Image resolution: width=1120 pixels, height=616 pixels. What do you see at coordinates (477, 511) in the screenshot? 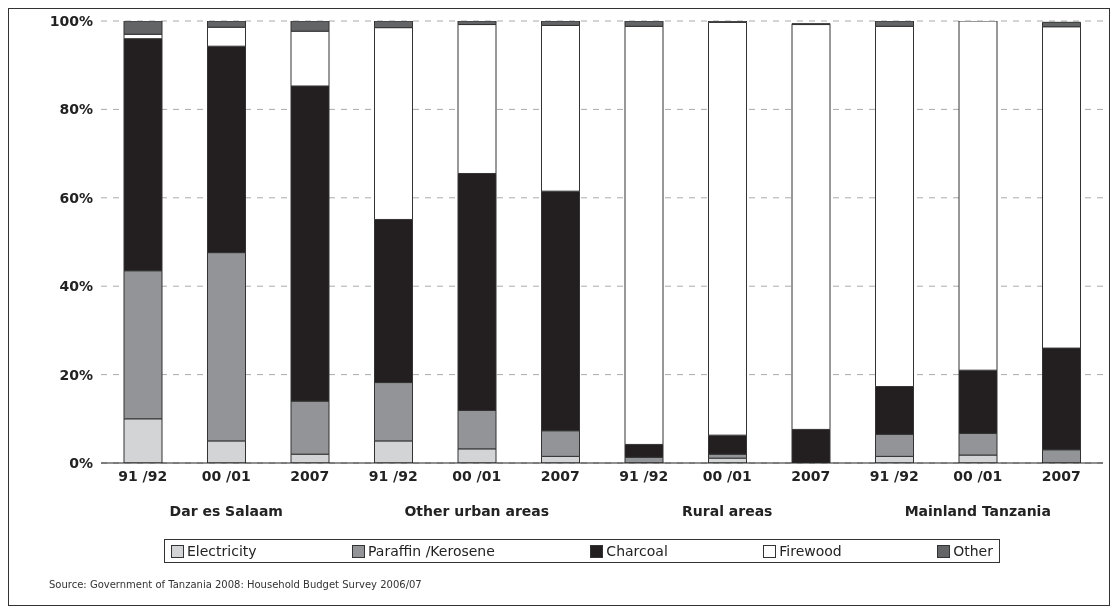
I see `text: Other urban areas` at bounding box center [477, 511].